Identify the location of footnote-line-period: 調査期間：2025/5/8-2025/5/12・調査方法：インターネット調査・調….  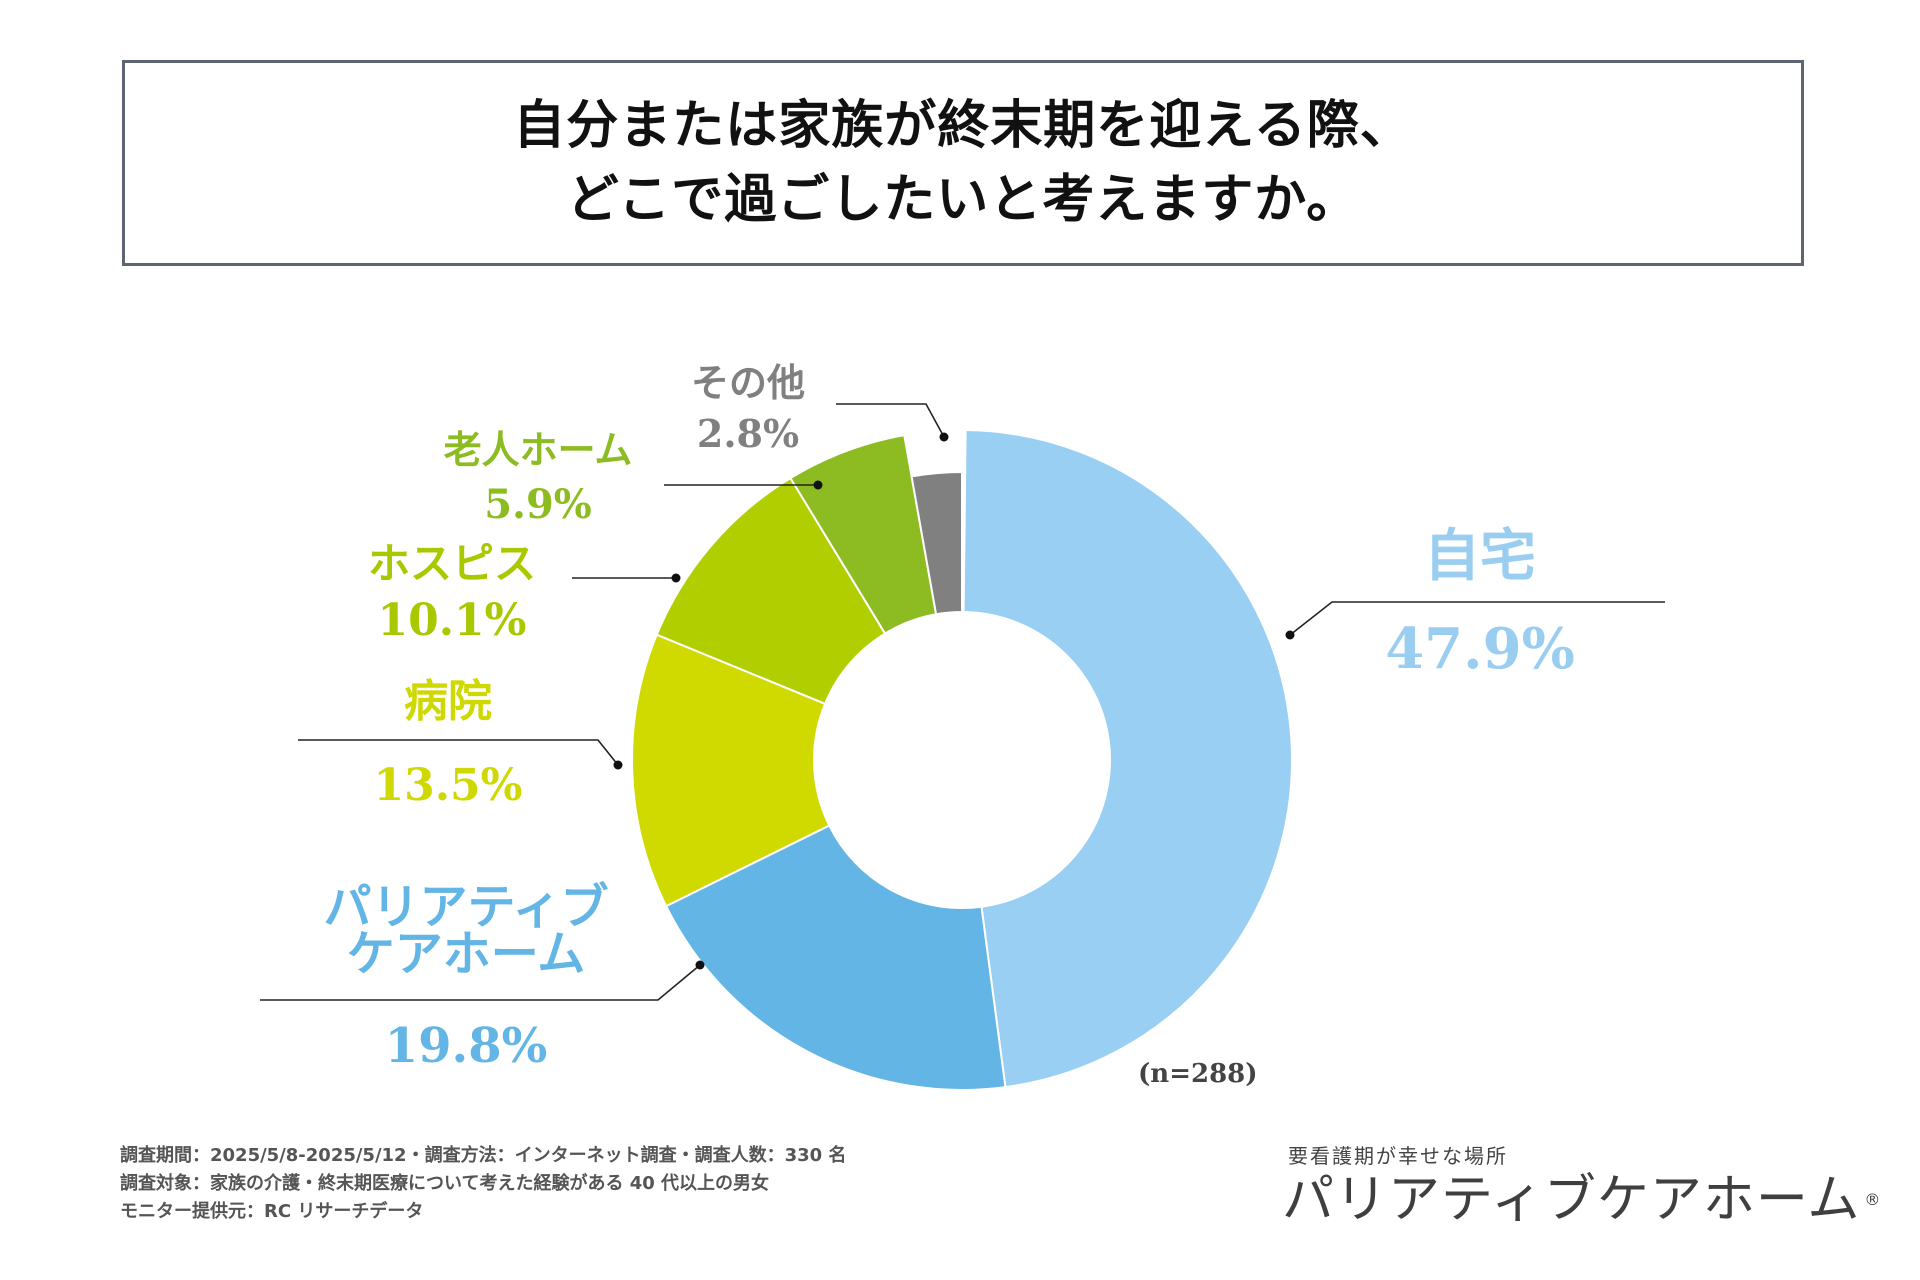
(483, 1155).